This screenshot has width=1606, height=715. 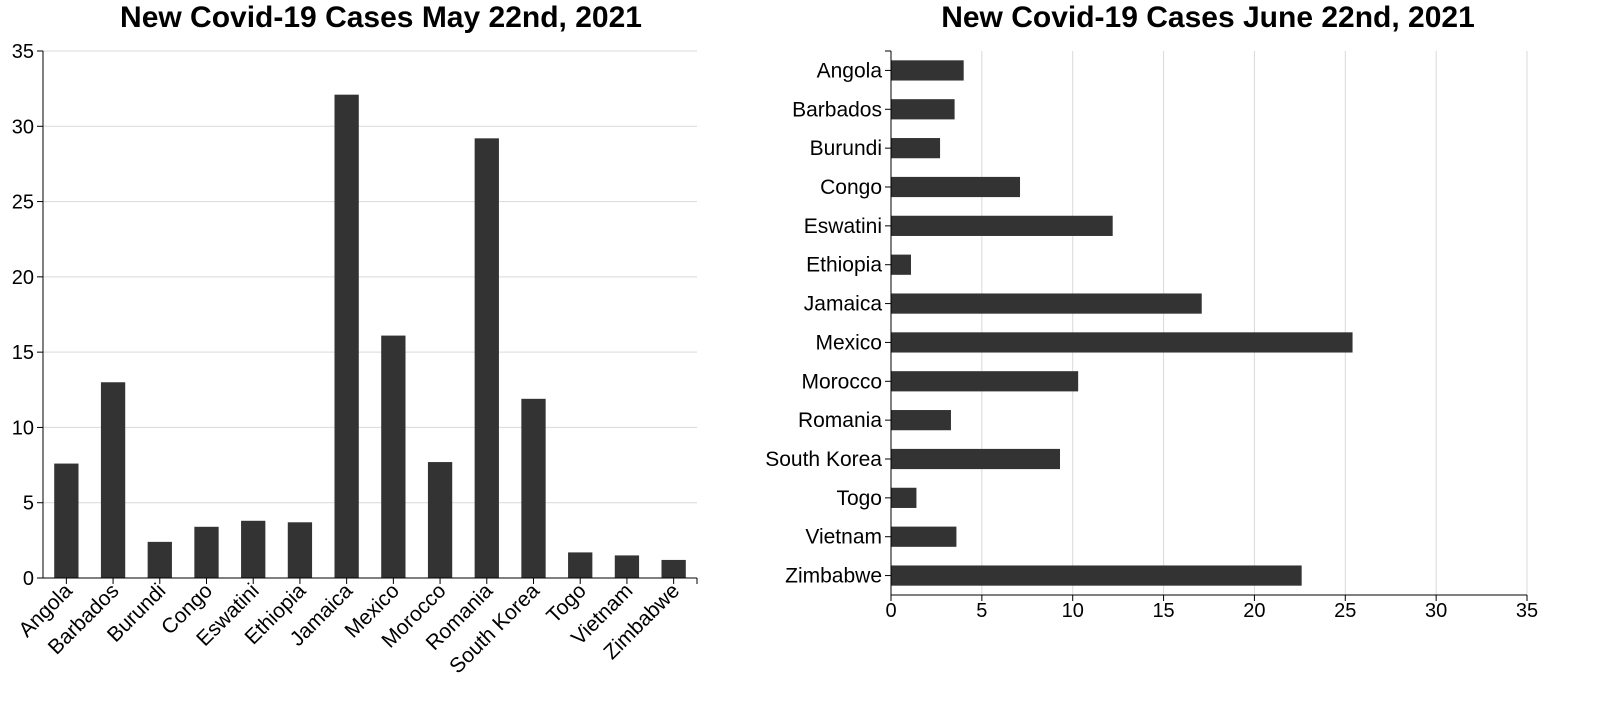 I want to click on chart-june-bar-togo, so click(x=904, y=497).